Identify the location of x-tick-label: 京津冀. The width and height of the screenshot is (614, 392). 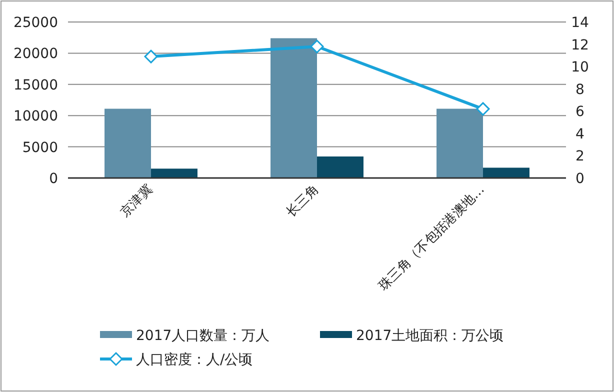
(137, 201).